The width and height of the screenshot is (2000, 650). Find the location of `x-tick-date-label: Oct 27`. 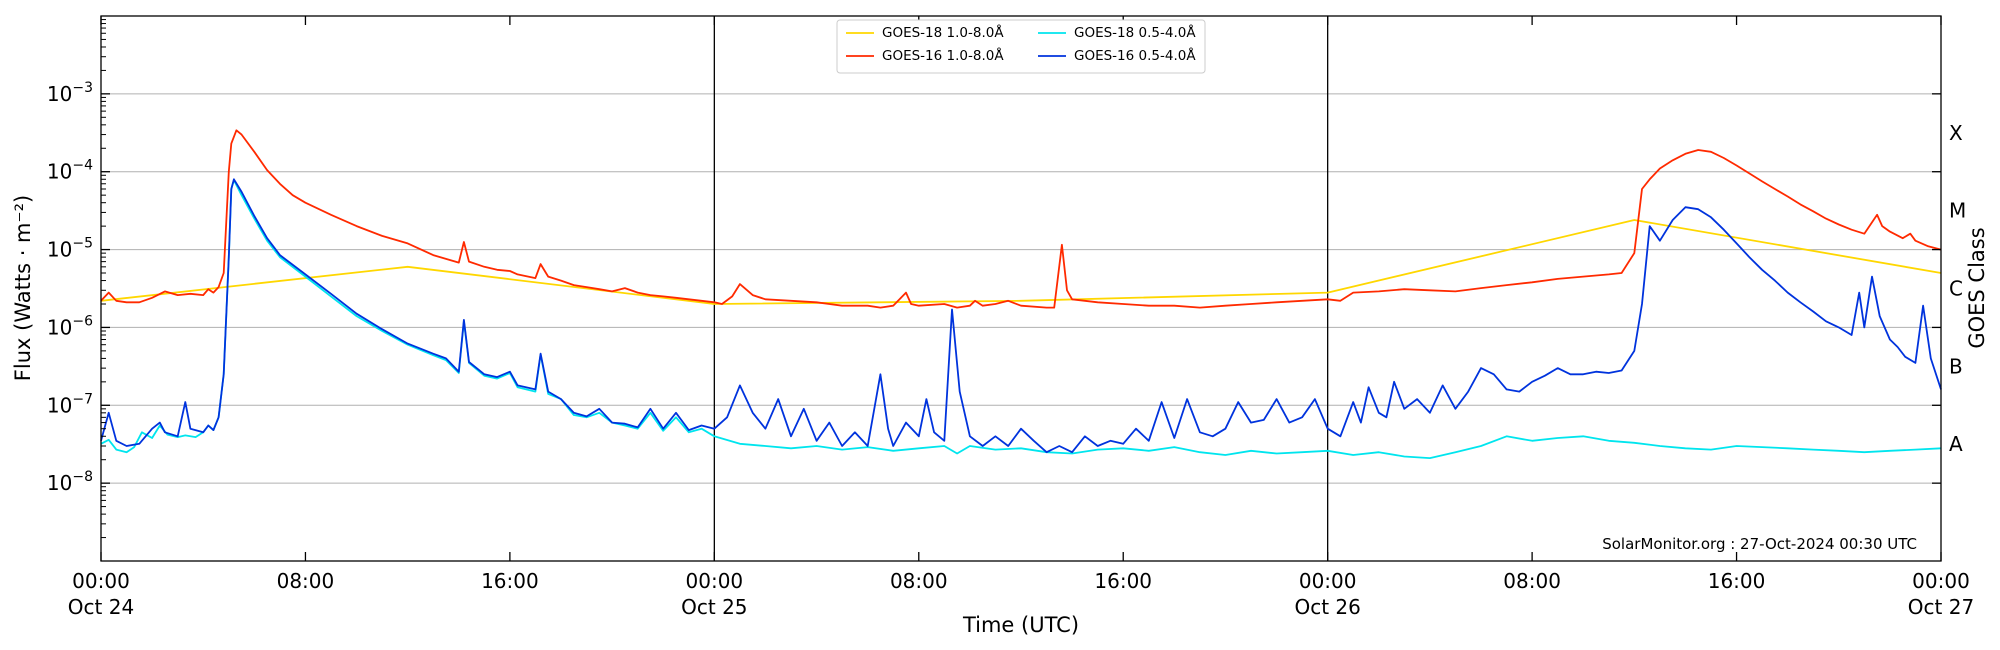

x-tick-date-label: Oct 27 is located at coordinates (1941, 607).